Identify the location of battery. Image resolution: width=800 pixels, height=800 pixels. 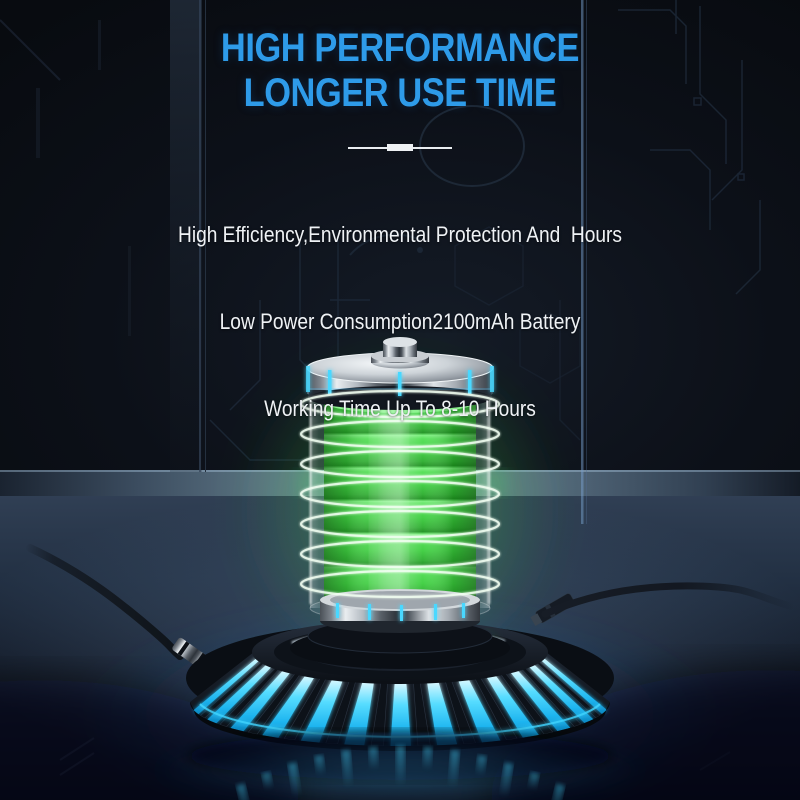
(400, 485).